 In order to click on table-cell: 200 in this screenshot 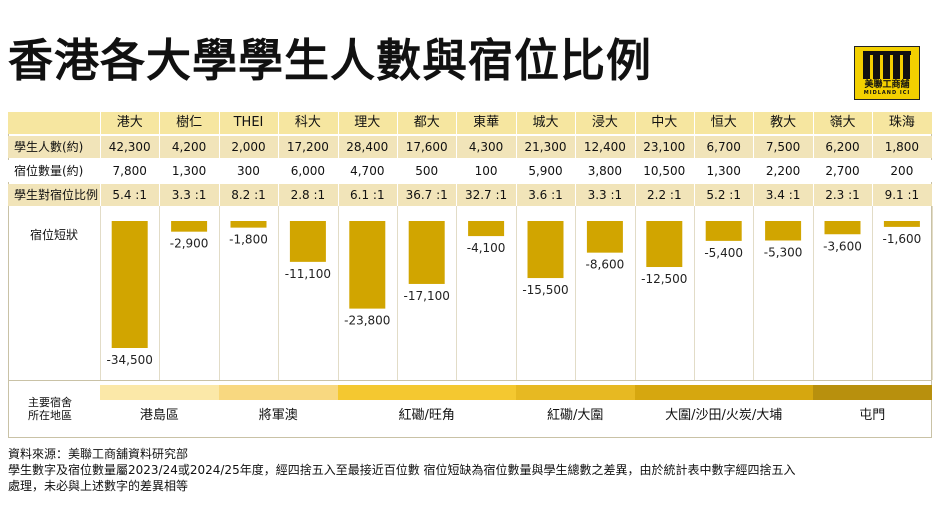, I will do `click(902, 171)`.